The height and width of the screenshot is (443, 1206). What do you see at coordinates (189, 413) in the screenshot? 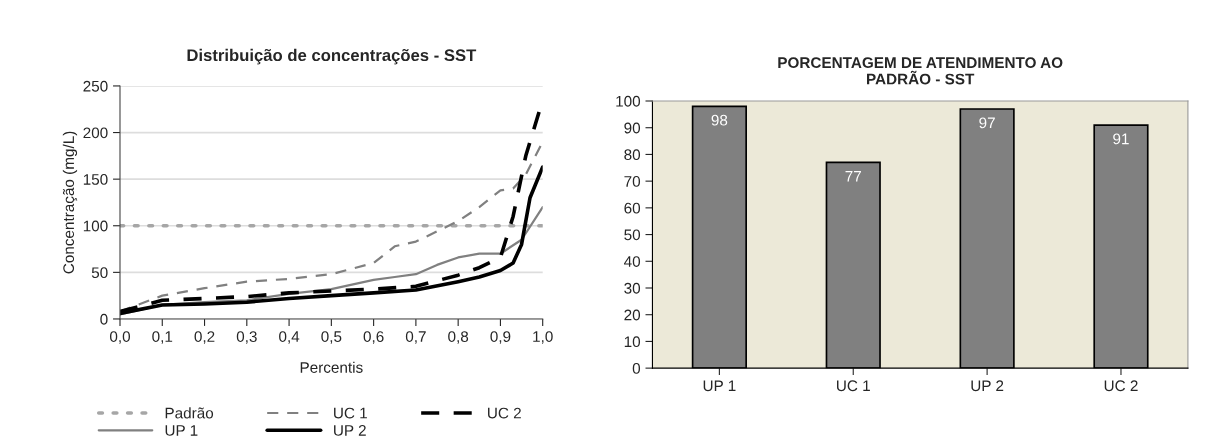
I see `legend-label: Padrão` at bounding box center [189, 413].